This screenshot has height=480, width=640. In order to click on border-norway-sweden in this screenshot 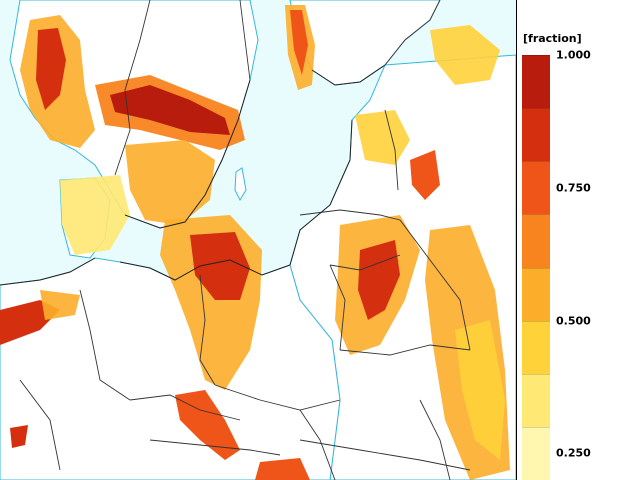, I will do `click(132, 88)`.